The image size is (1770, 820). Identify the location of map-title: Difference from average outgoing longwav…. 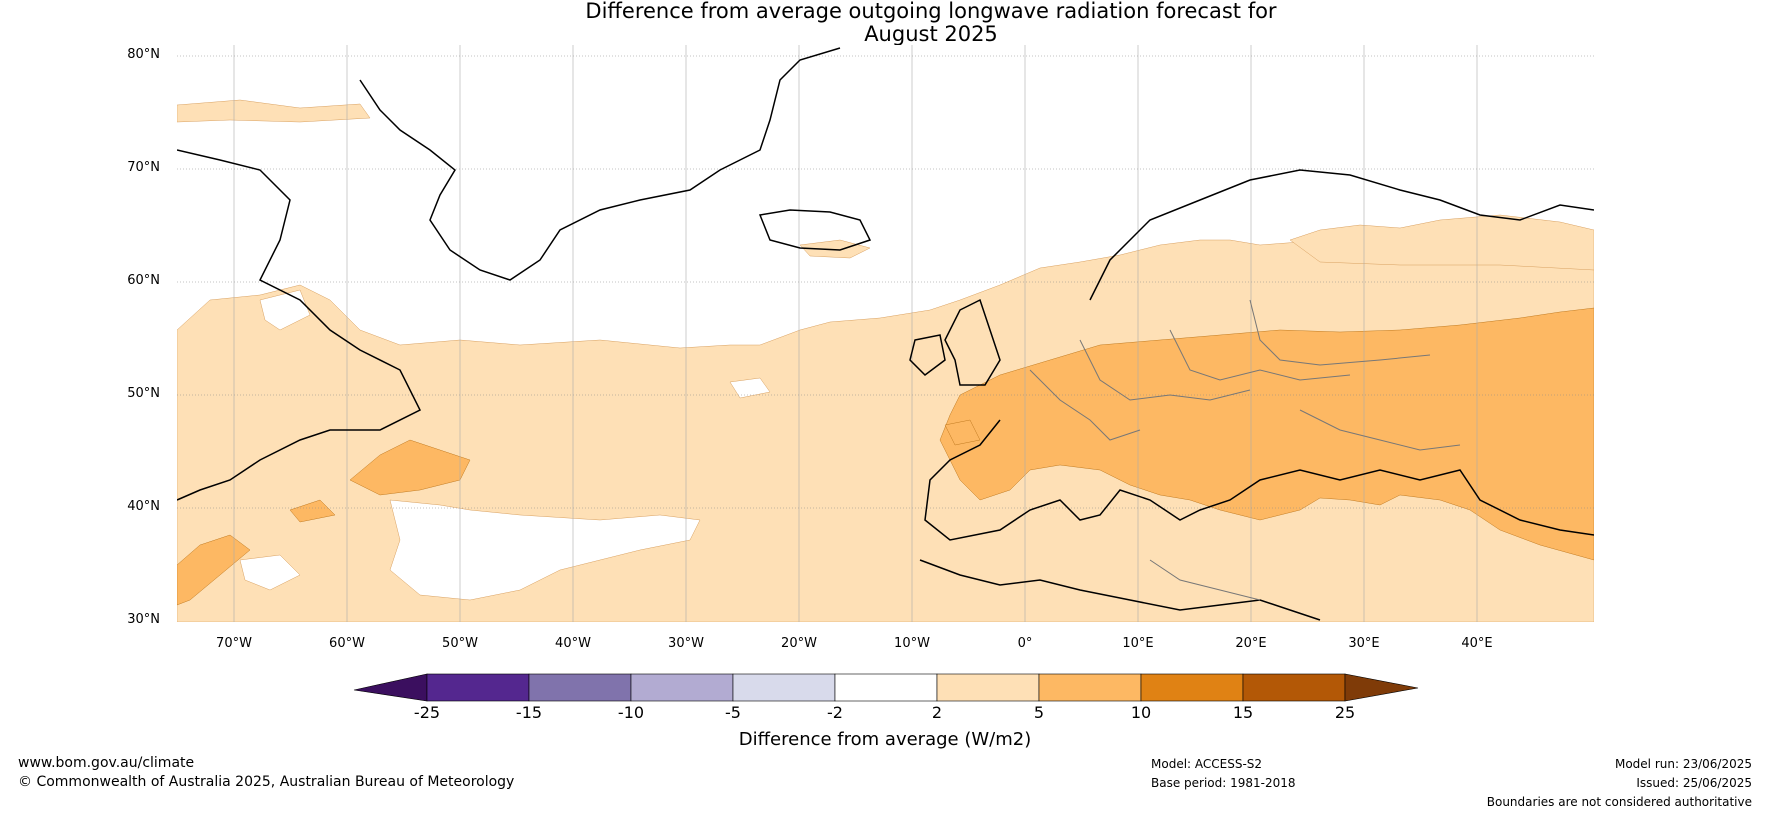
(885, 23).